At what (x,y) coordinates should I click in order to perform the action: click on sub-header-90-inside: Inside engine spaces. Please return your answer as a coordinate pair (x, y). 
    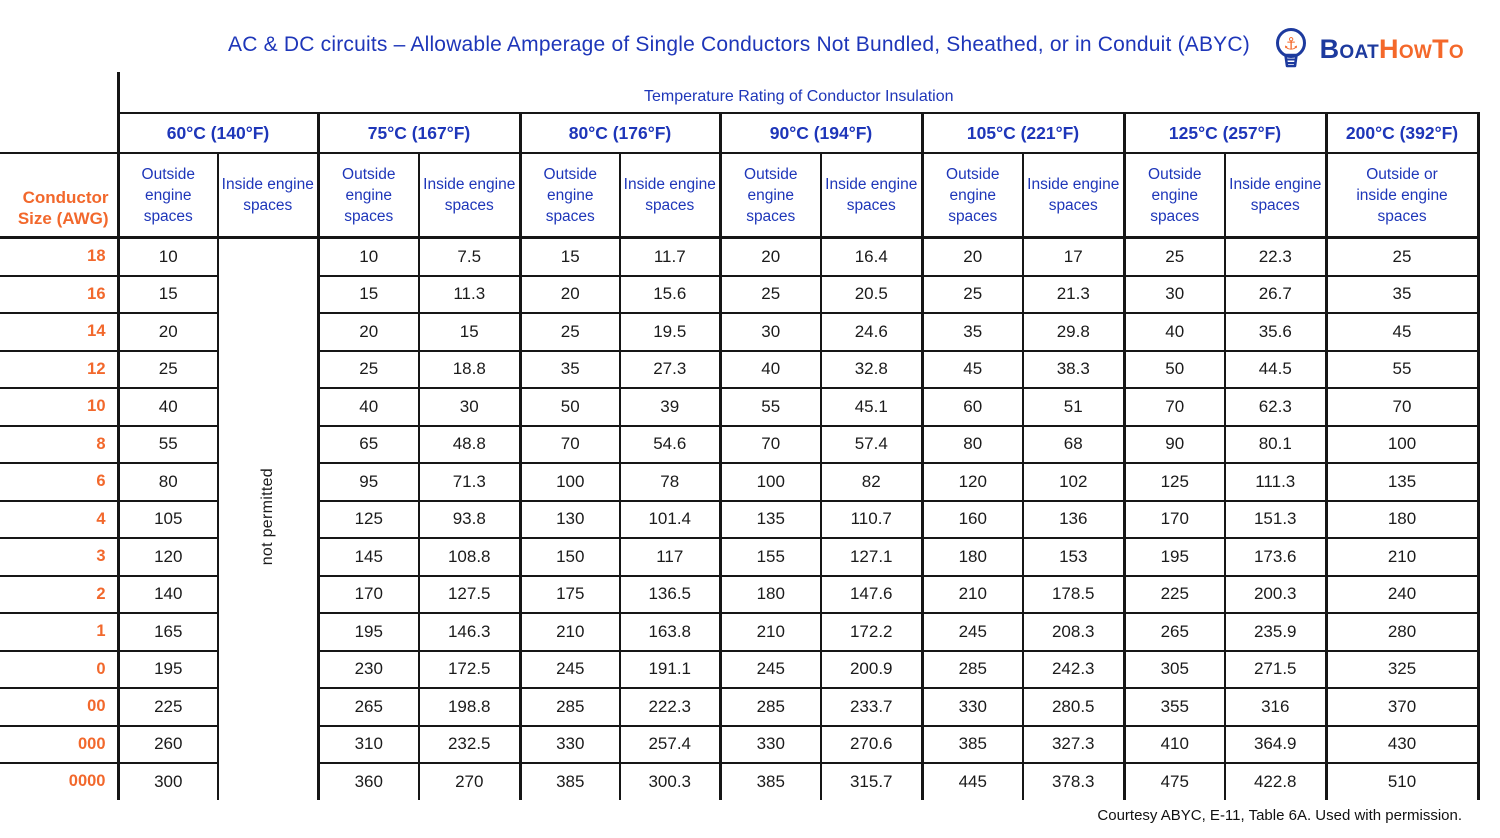
    Looking at the image, I should click on (871, 196).